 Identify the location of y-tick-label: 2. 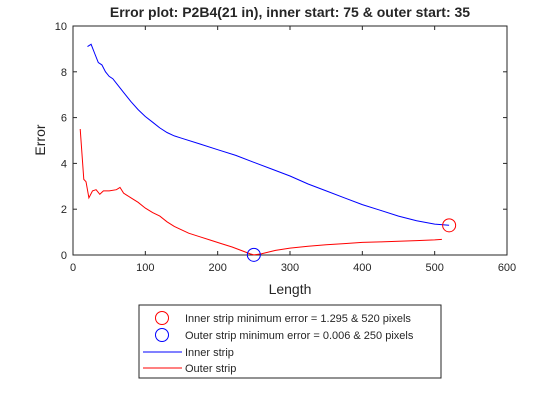
(64, 210).